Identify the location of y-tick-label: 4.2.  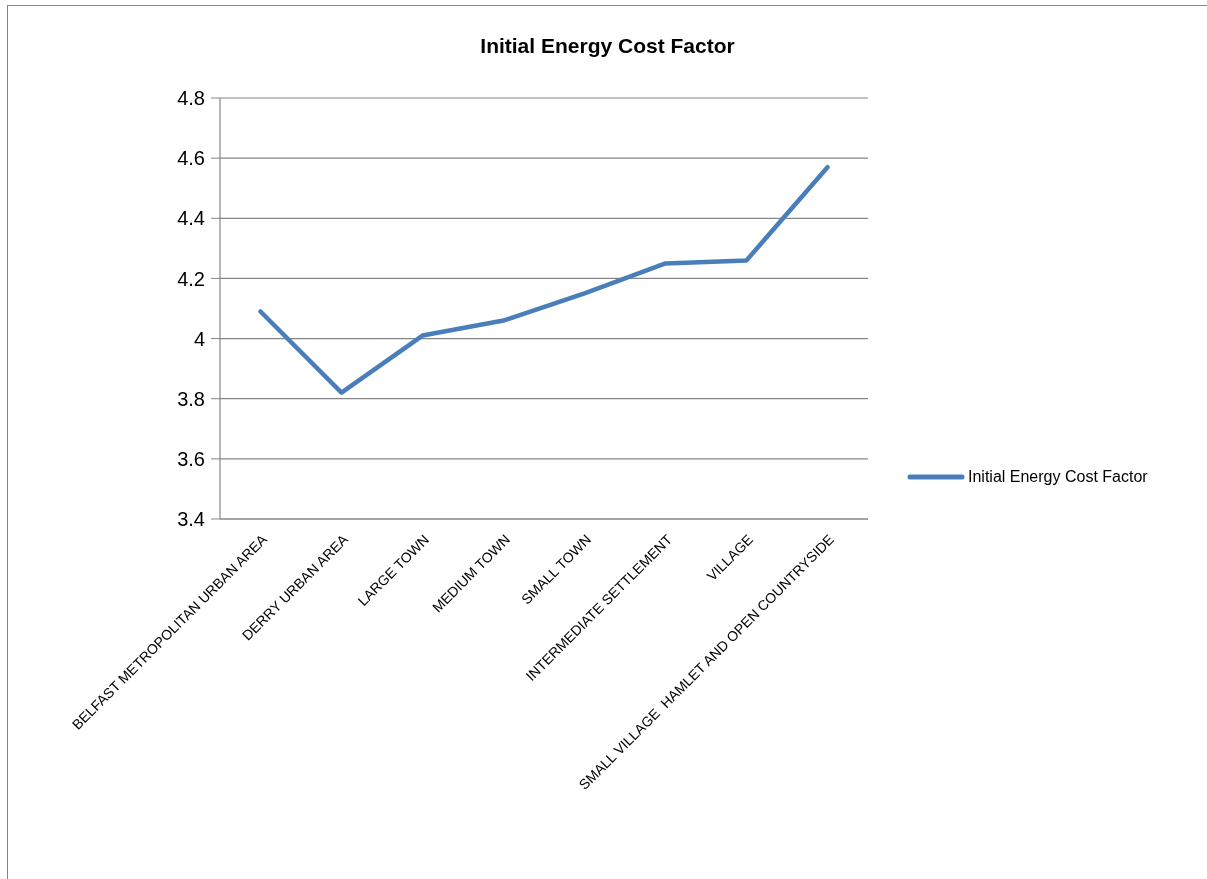
(191, 278).